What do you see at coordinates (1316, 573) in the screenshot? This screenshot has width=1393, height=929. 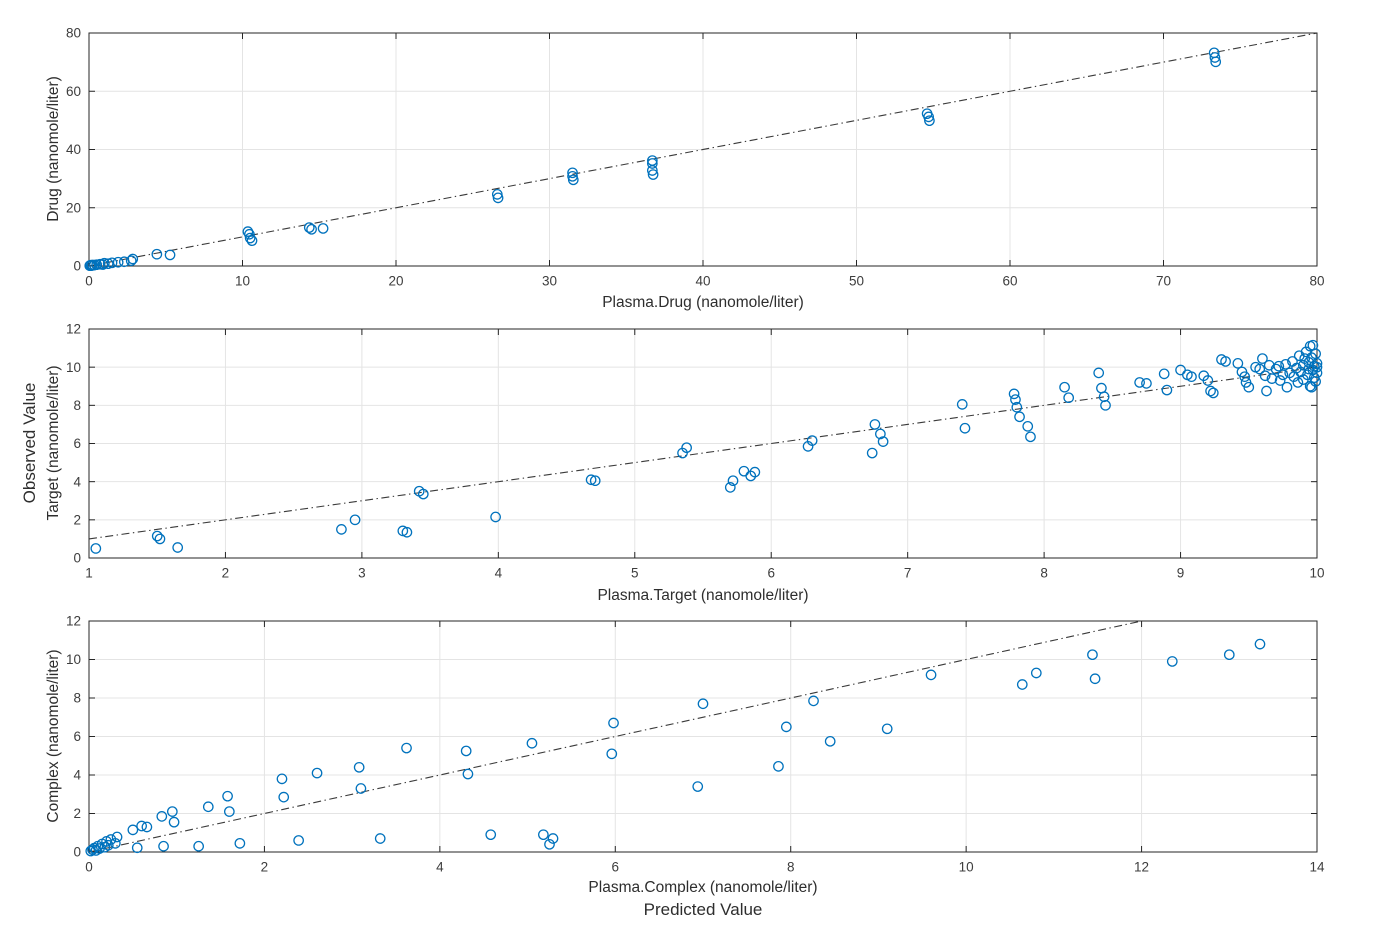 I see `x-tick-label: 10` at bounding box center [1316, 573].